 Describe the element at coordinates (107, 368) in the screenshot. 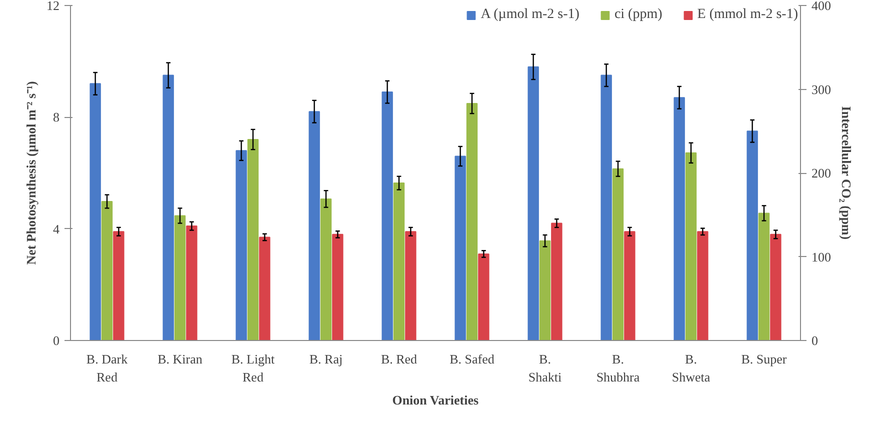

I see `x-tick-label: B. Dark Red` at that location.